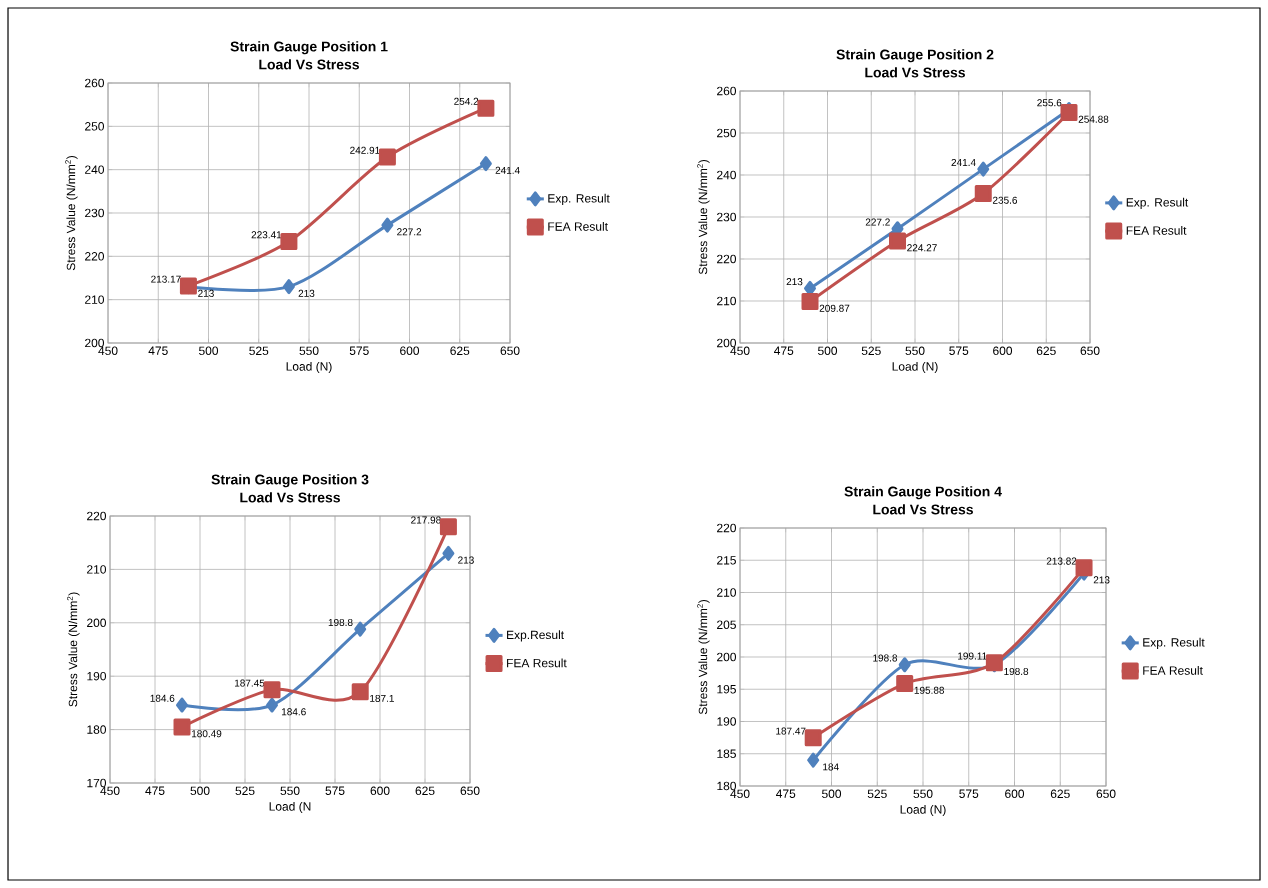 Image resolution: width=1268 pixels, height=888 pixels. I want to click on data-label: 213.17, so click(166, 279).